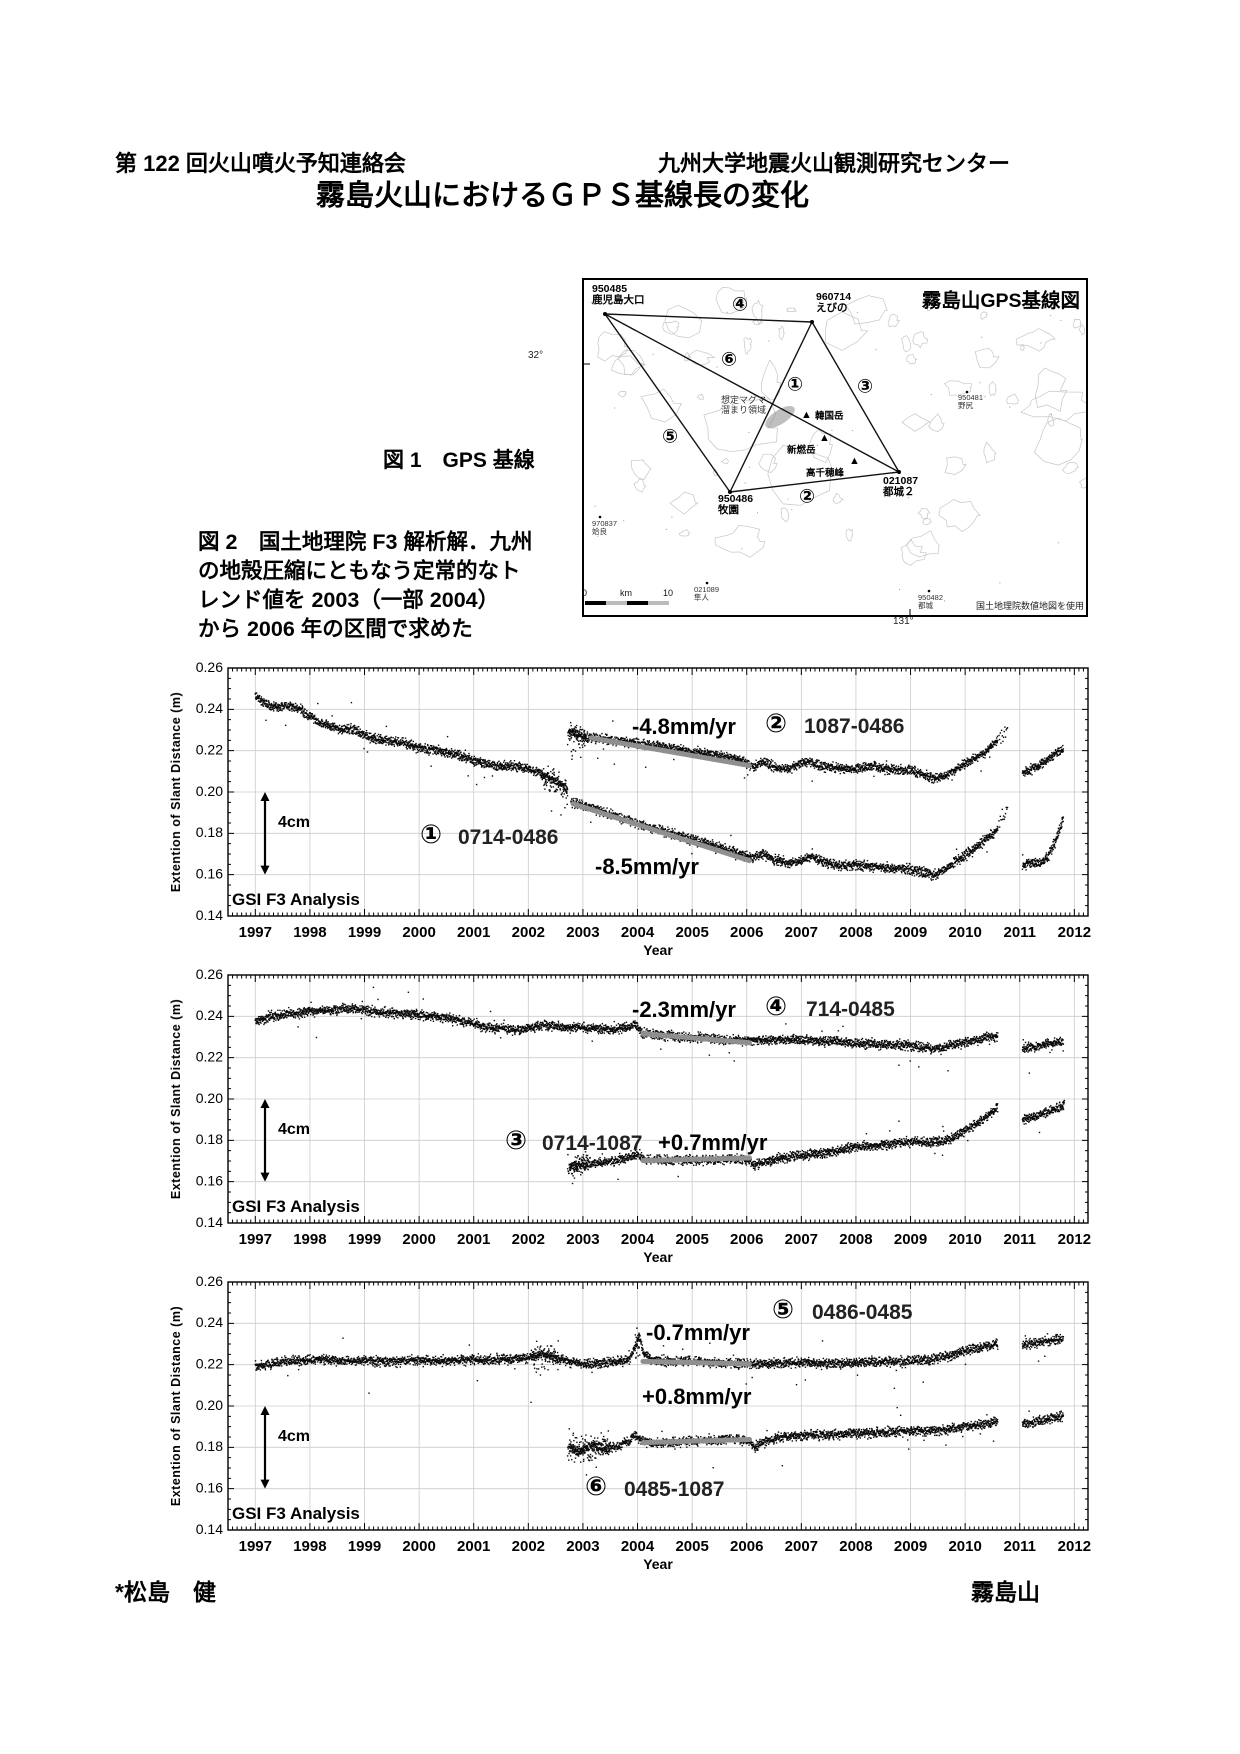  Describe the element at coordinates (296, 1513) in the screenshot. I see `gsi-watermark-3: GSI F3 Analysis` at that location.